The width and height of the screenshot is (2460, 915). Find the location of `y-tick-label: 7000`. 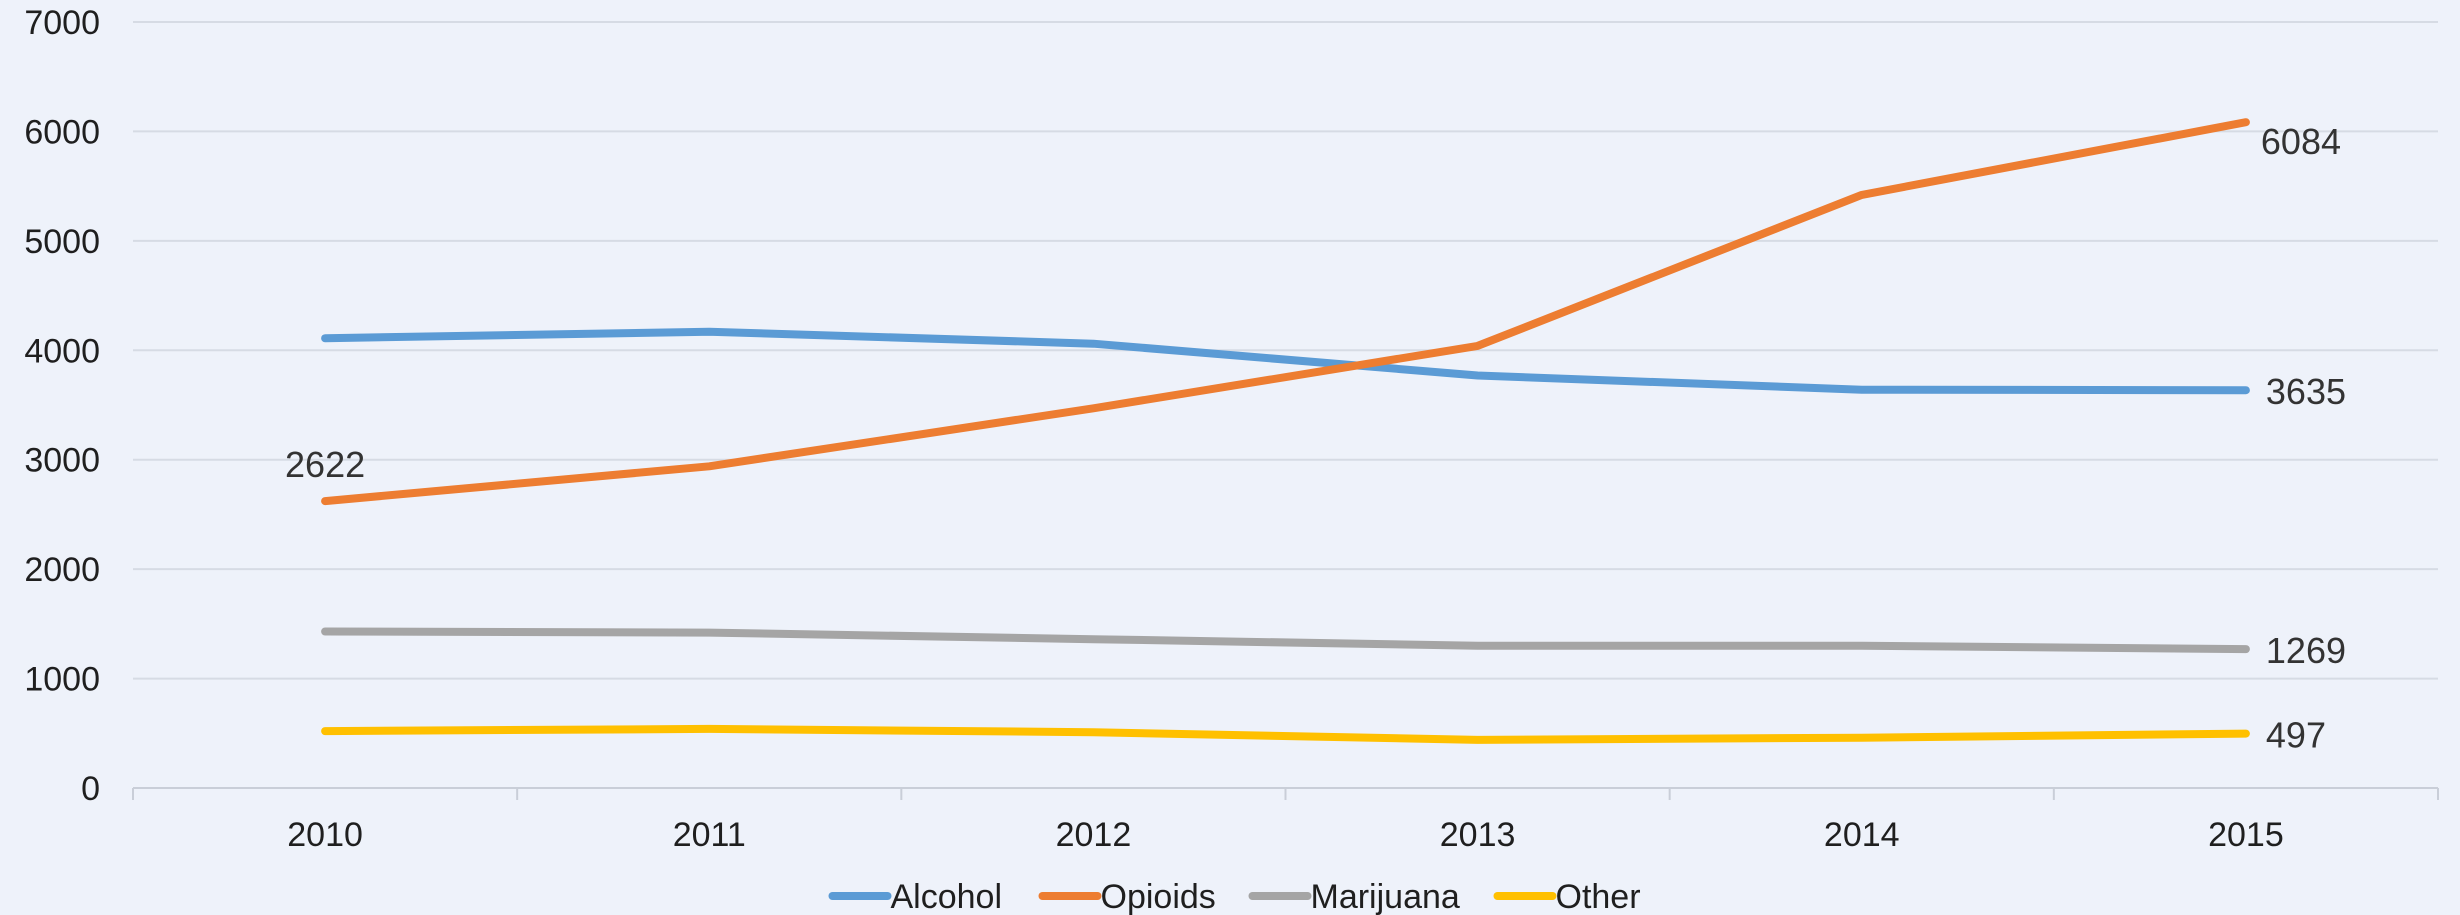

y-tick-label: 7000 is located at coordinates (62, 23).